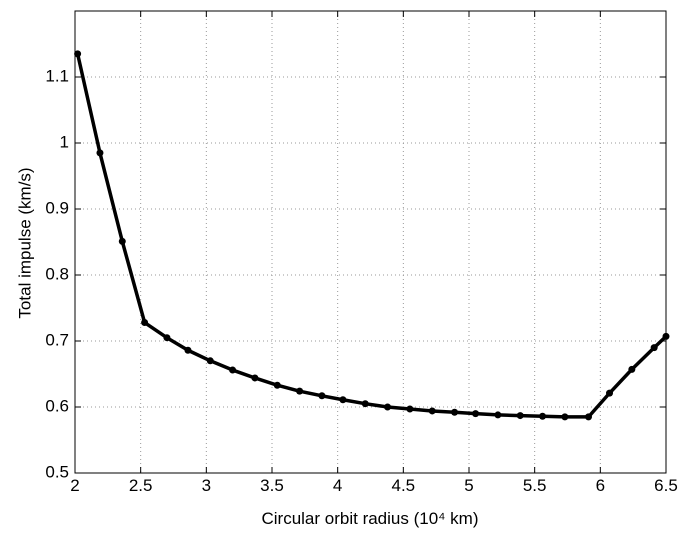  Describe the element at coordinates (337, 485) in the screenshot. I see `x-tick-label: 4` at that location.